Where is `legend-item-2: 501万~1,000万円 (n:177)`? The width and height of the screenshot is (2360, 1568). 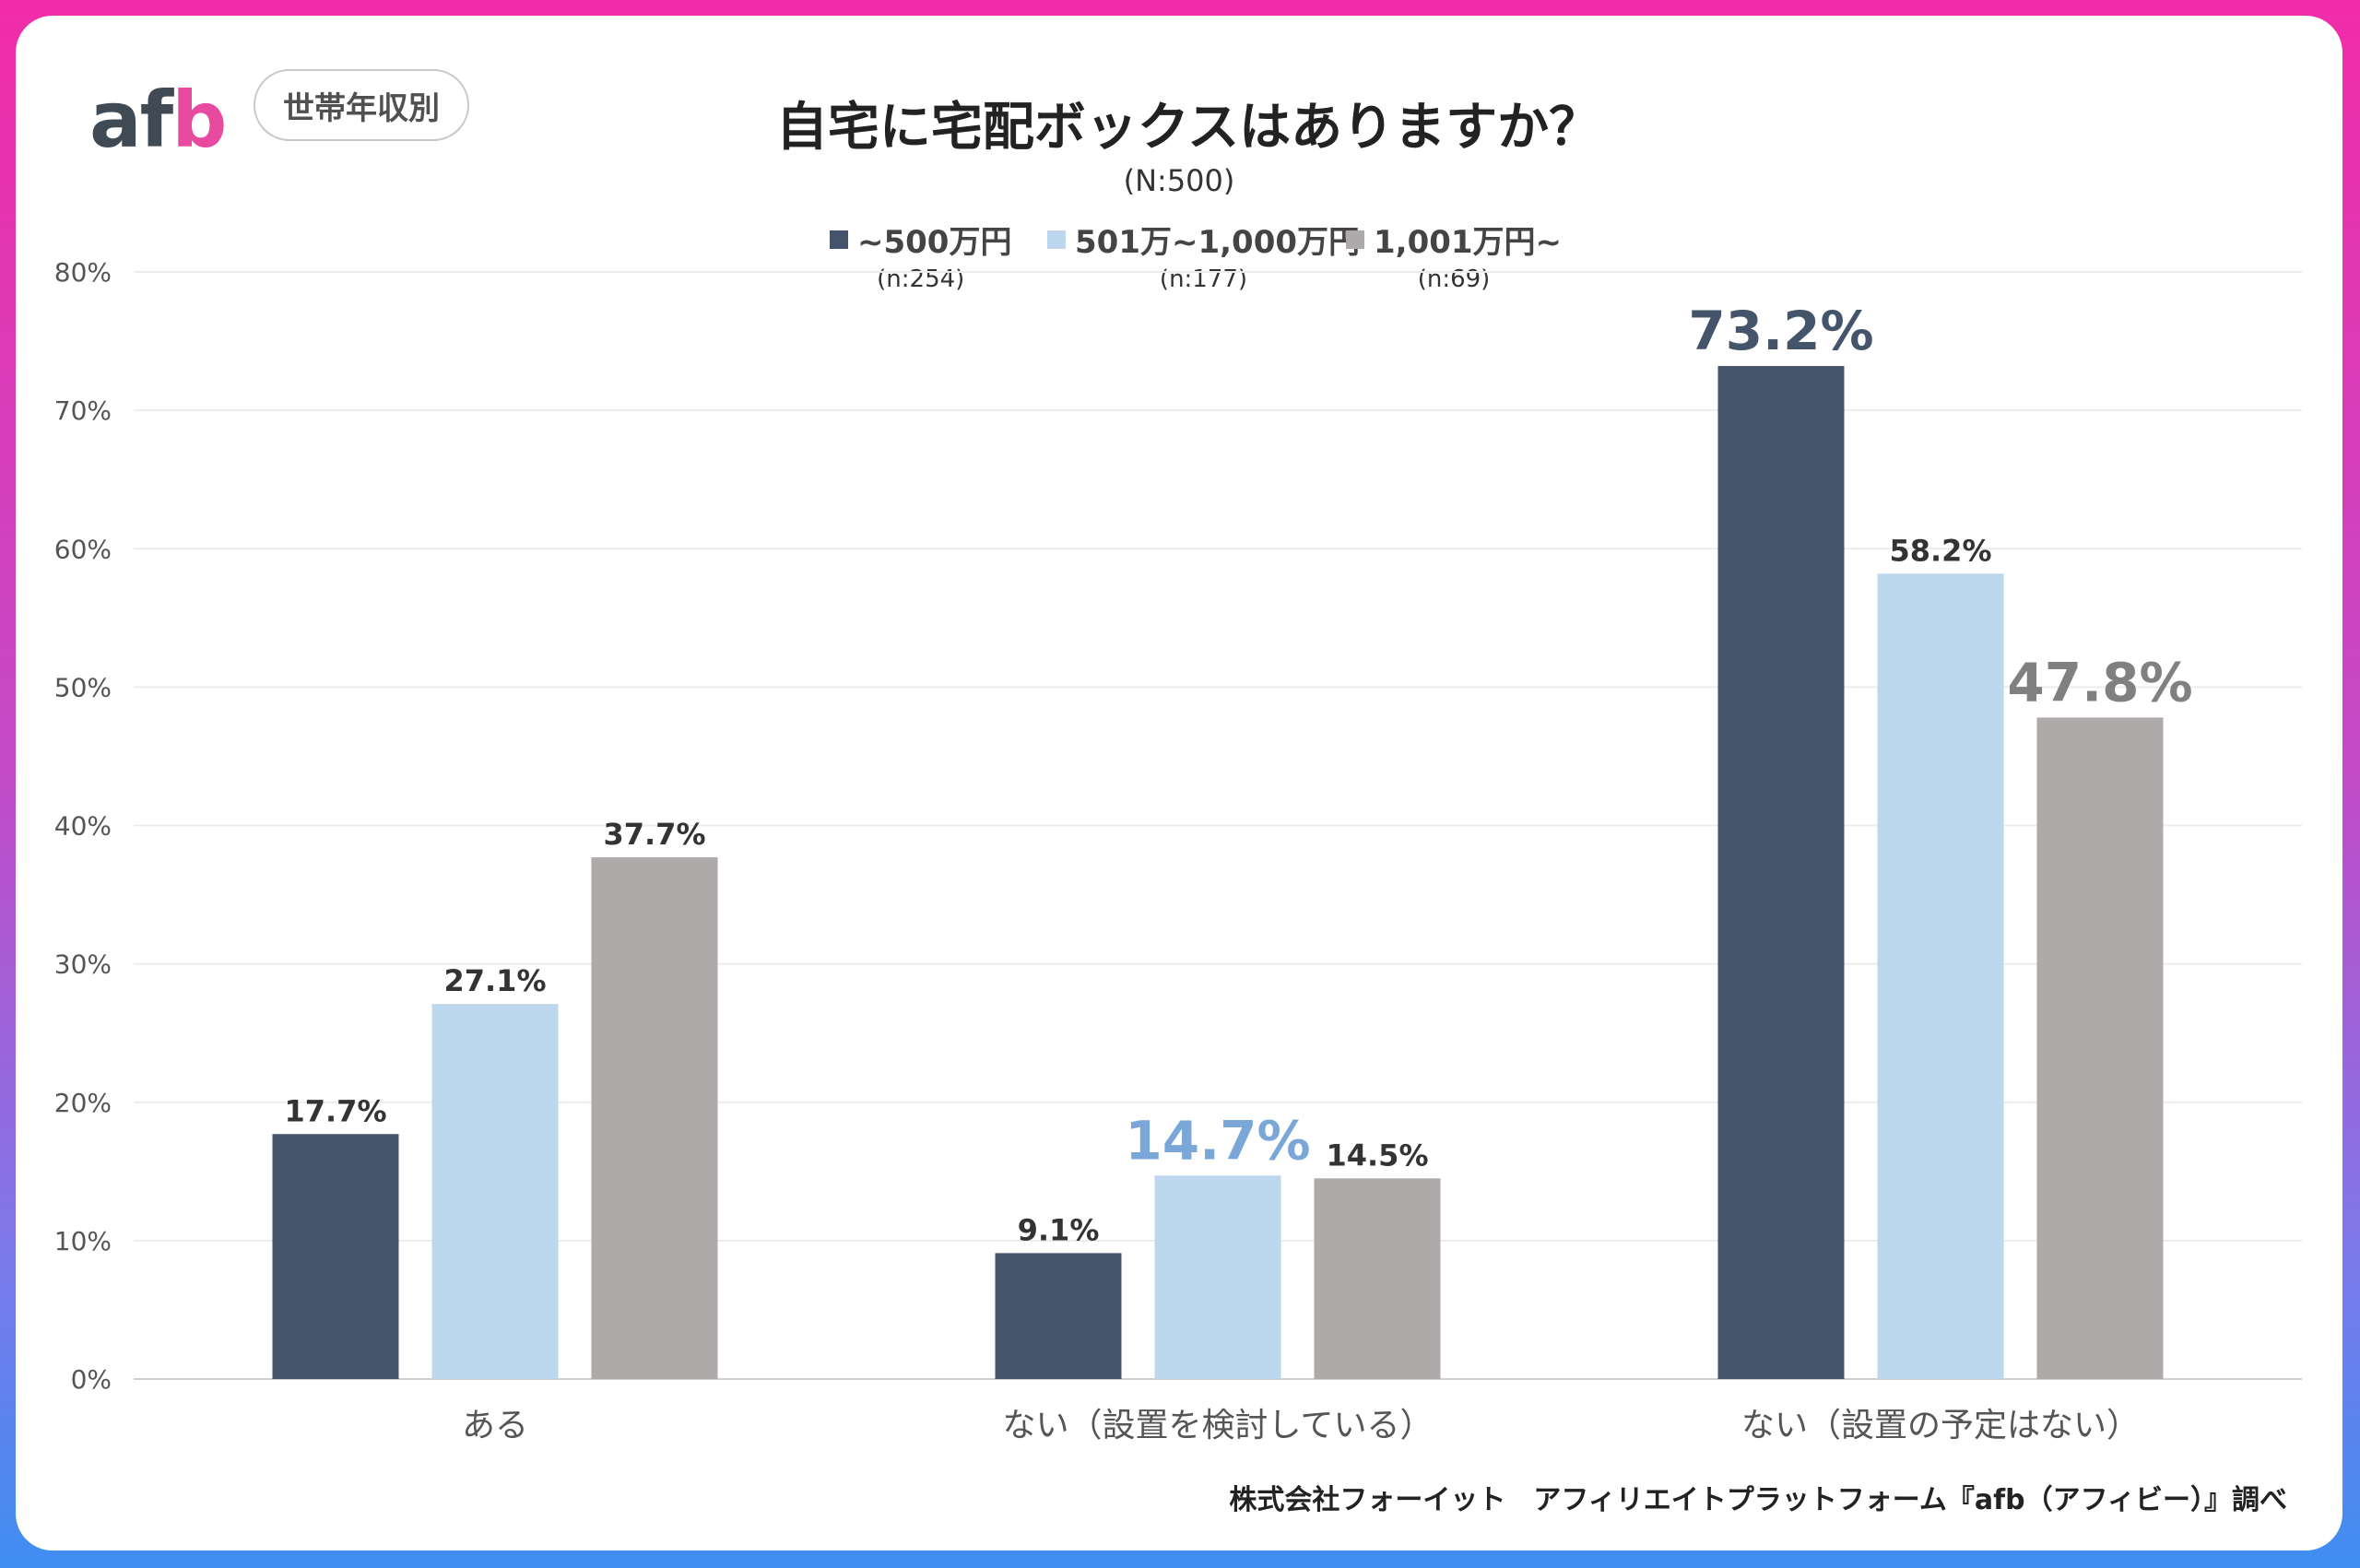 legend-item-2: 501万~1,000万円 (n:177) is located at coordinates (1203, 255).